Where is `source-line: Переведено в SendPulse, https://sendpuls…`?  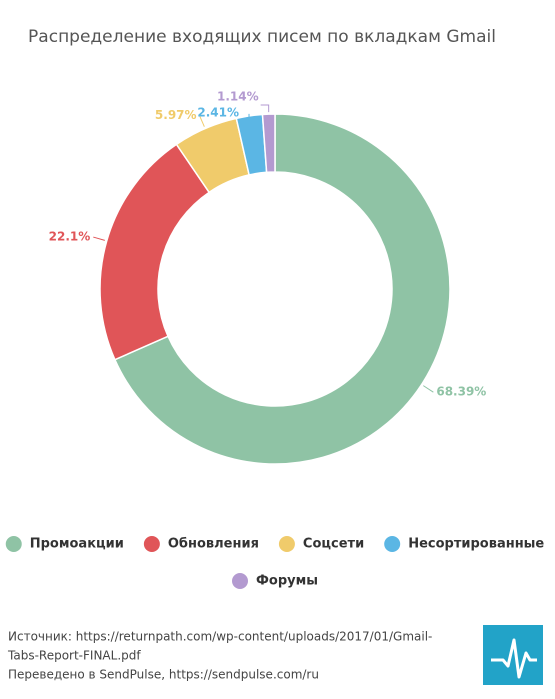 source-line: Переведено в SendPulse, https://sendpuls… is located at coordinates (163, 675).